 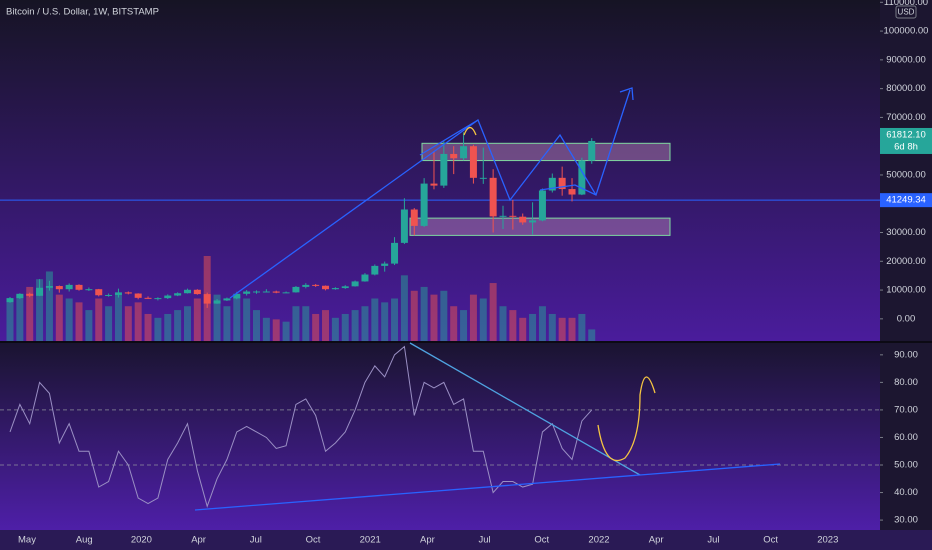 I want to click on x-tick-label: 2023, so click(x=827, y=540).